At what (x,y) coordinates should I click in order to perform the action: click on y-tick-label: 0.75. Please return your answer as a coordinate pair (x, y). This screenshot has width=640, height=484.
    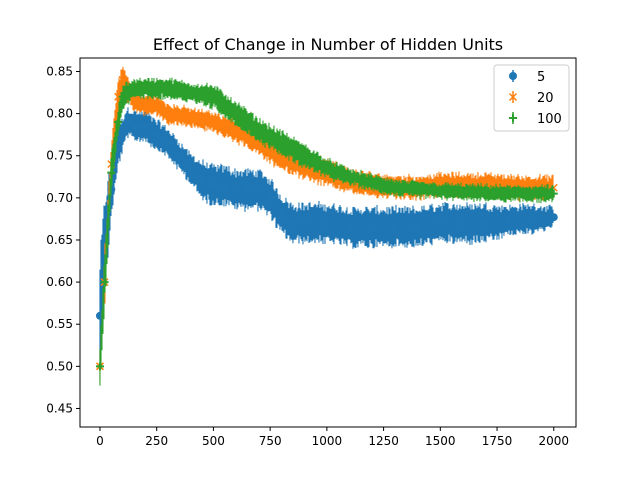
    Looking at the image, I should click on (59, 156).